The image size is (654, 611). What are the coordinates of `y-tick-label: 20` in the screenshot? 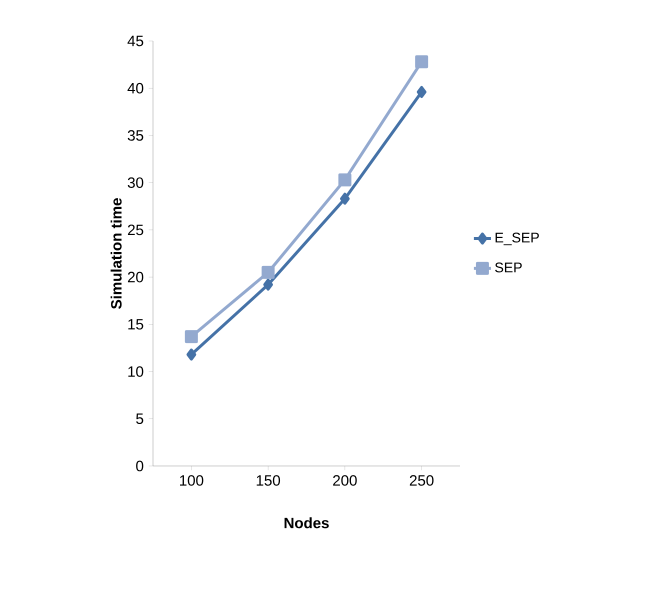 It's located at (136, 277).